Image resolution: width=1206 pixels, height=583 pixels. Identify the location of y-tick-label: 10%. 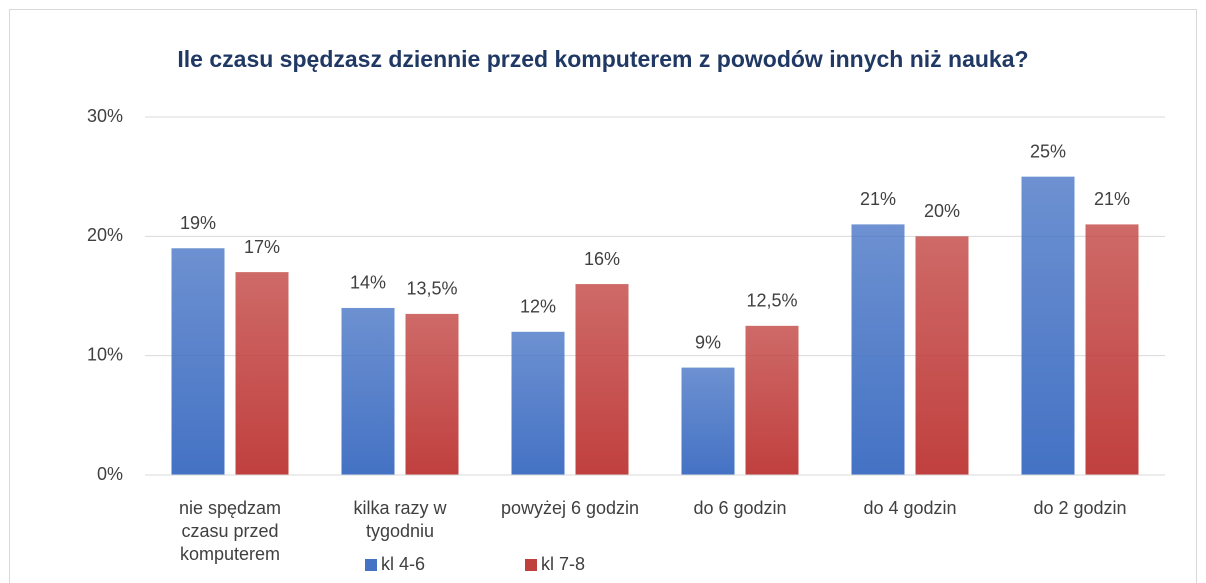
(105, 354).